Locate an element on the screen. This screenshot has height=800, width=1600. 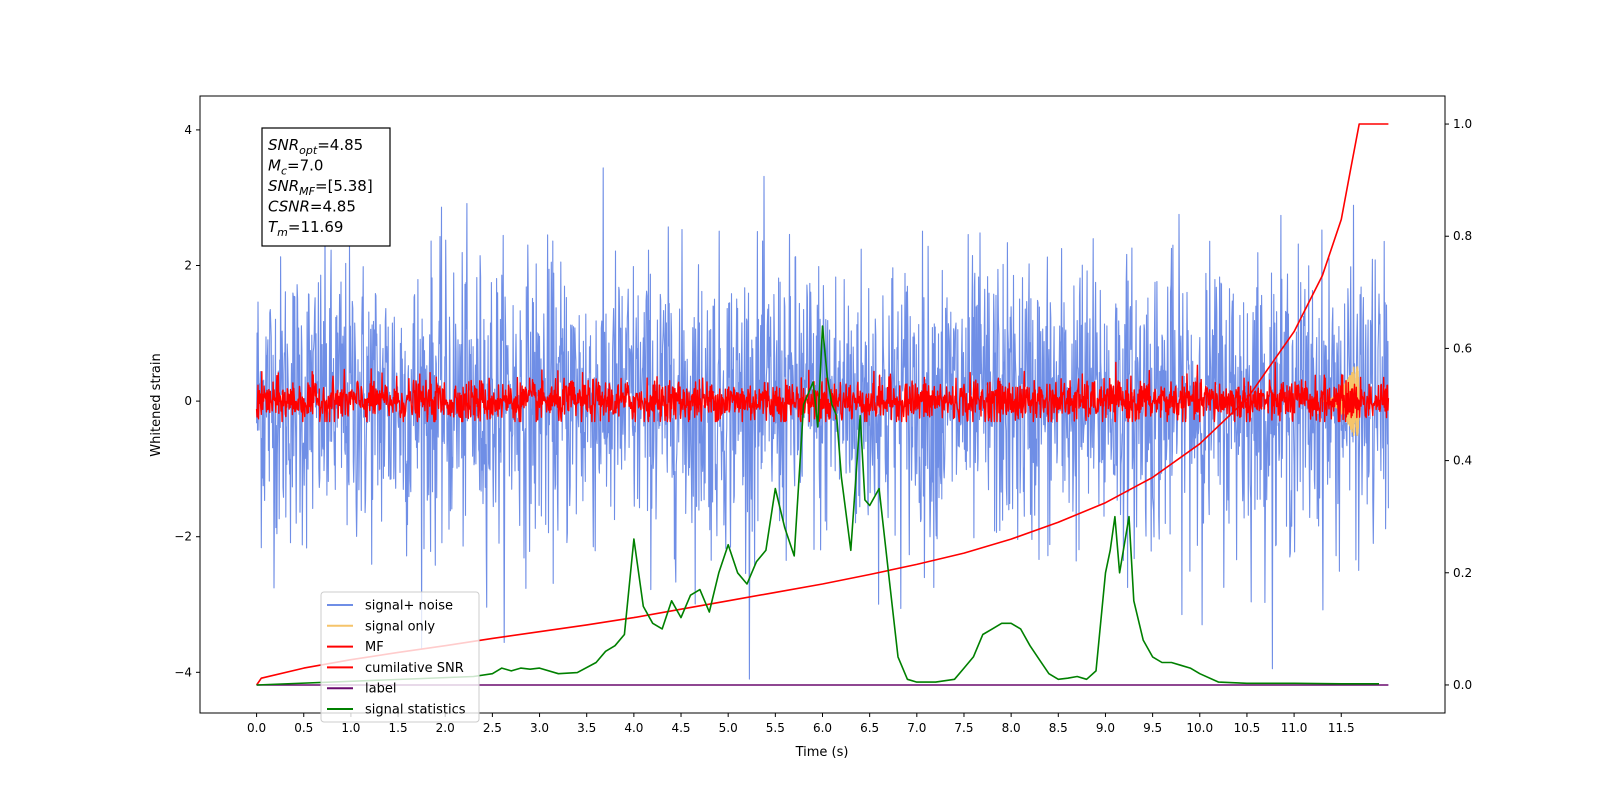
y-tick-label: 0 is located at coordinates (188, 401).